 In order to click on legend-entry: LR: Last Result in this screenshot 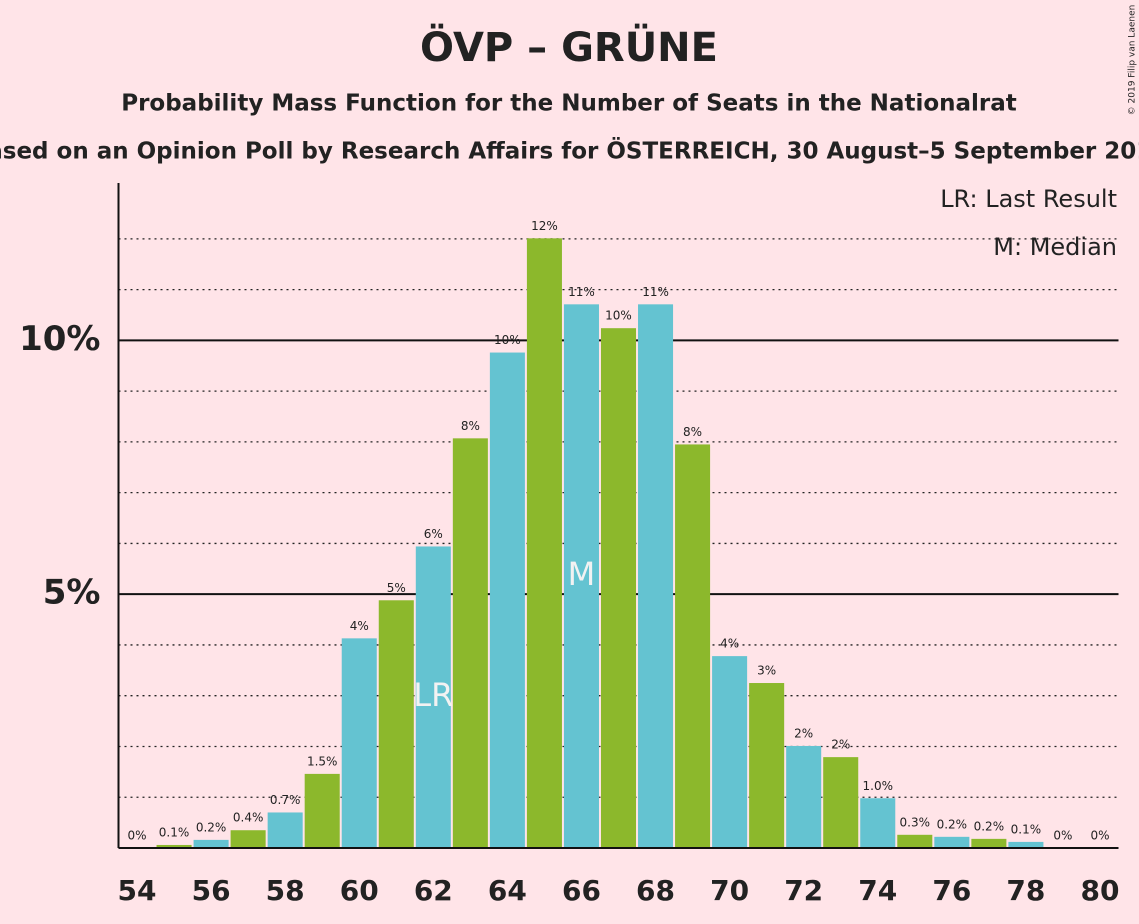, I will do `click(1028, 199)`.